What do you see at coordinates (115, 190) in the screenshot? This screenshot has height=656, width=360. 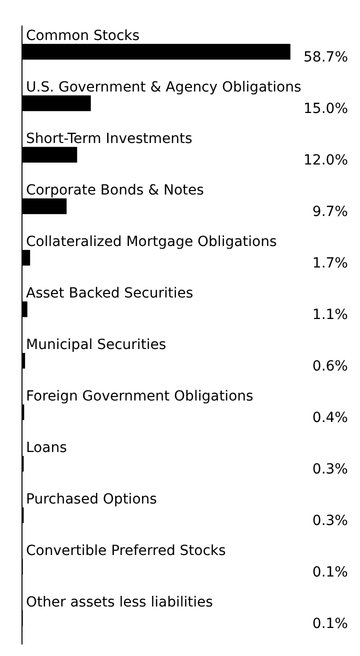 I see `y-tick-label: Corporate Bonds & Notes` at bounding box center [115, 190].